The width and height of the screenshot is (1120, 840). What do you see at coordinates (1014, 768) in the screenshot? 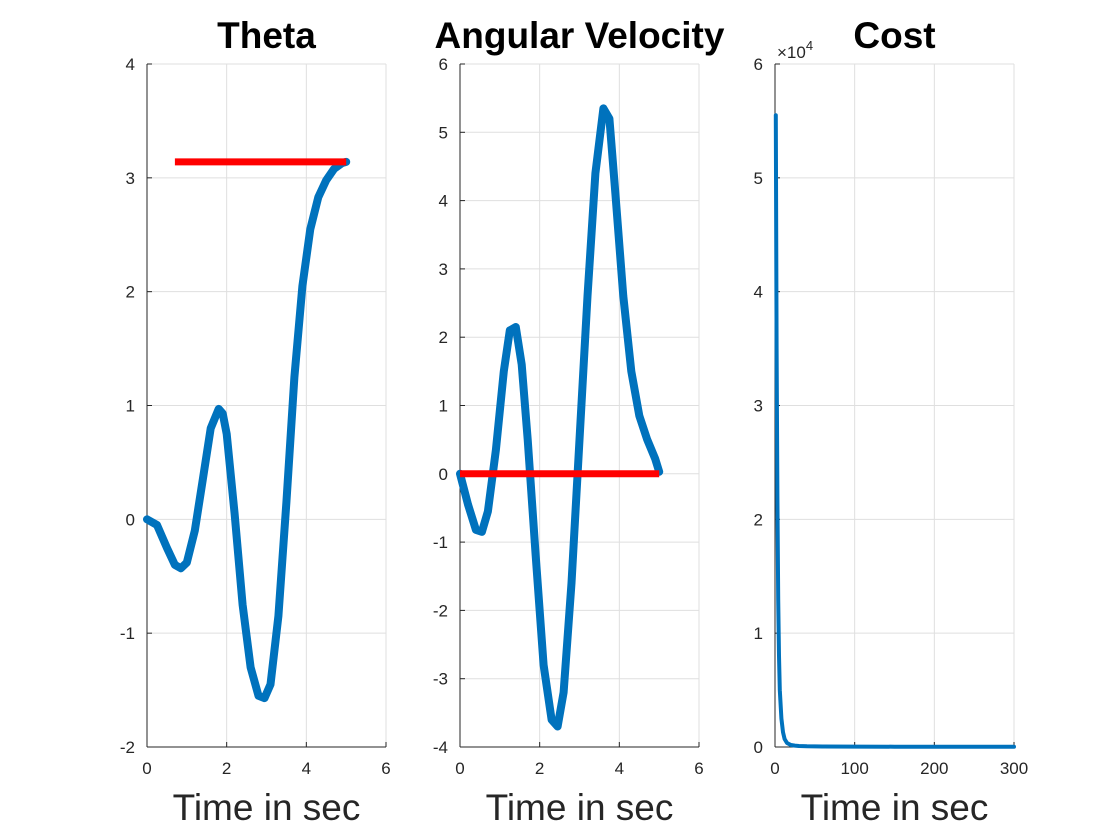
I see `x-tick-label: 300` at bounding box center [1014, 768].